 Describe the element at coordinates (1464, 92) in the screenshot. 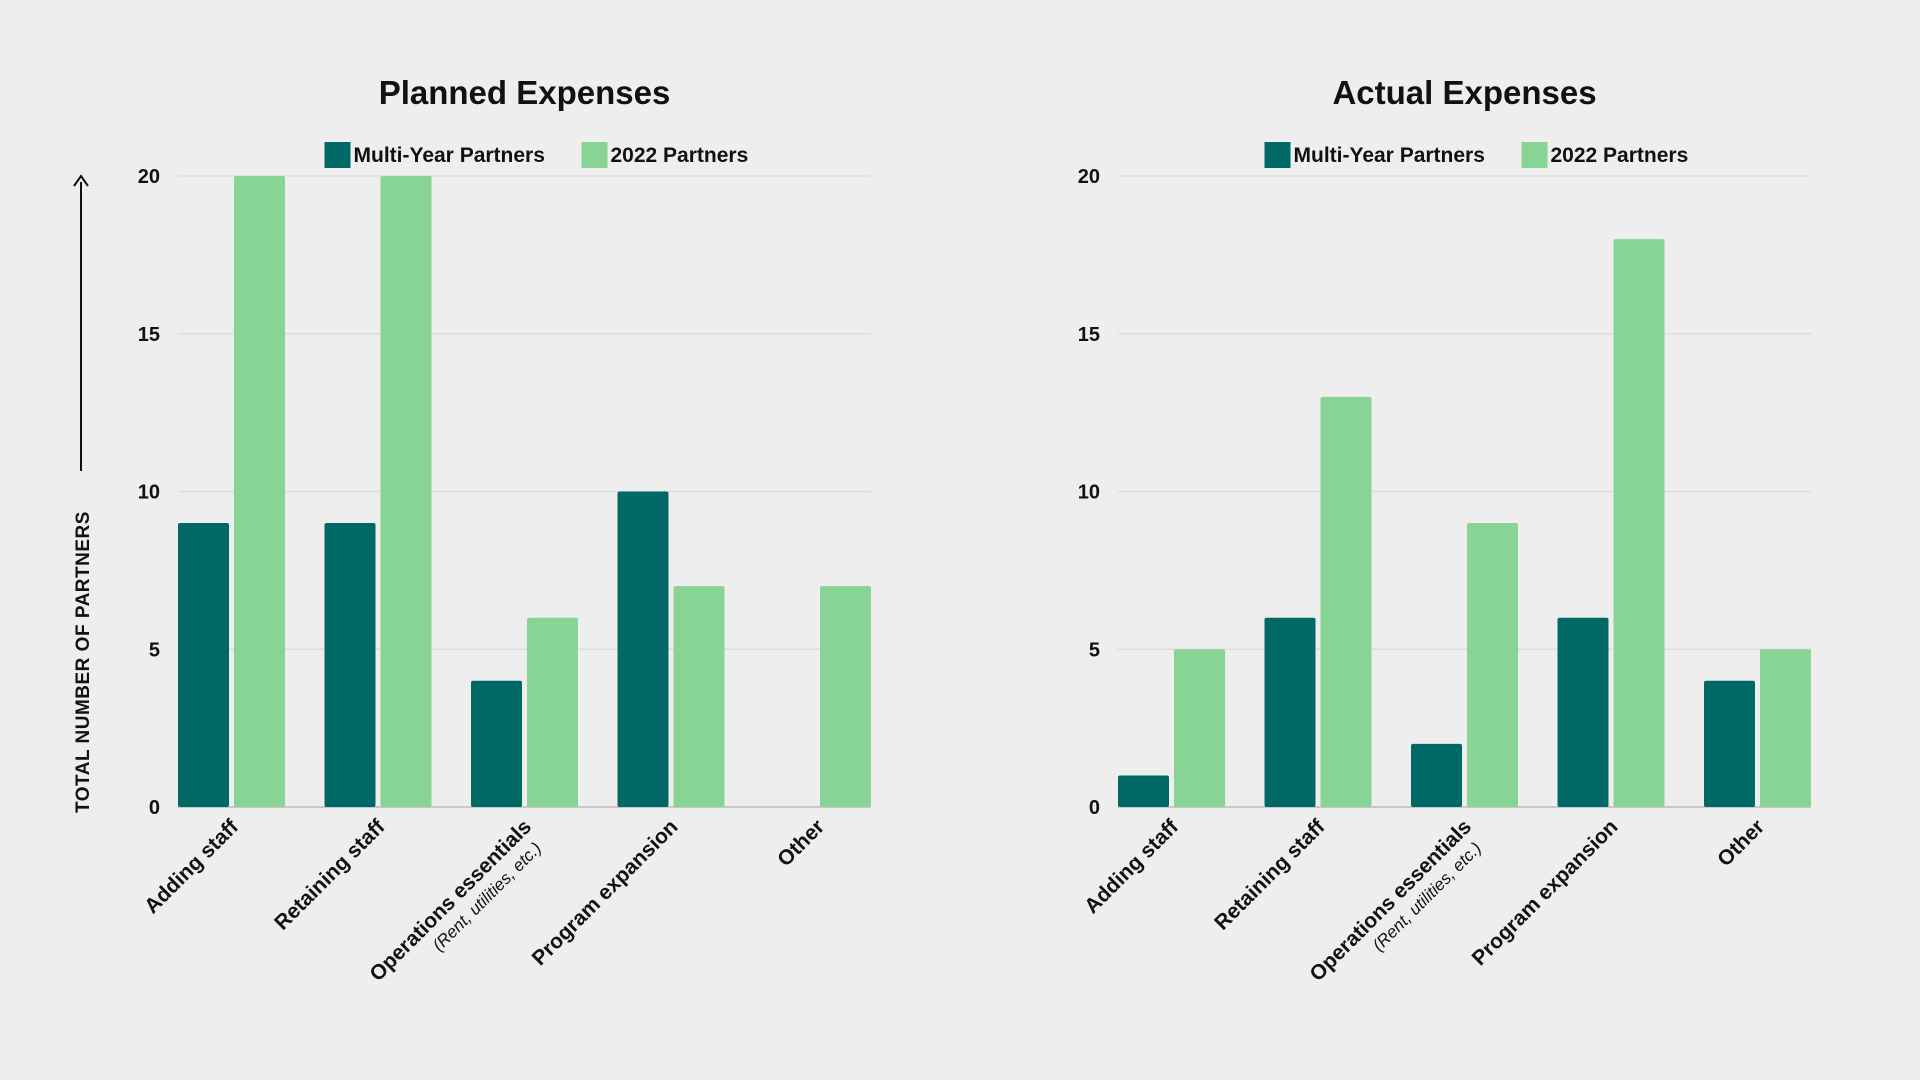

I see `chart-title: Actual Expenses` at that location.